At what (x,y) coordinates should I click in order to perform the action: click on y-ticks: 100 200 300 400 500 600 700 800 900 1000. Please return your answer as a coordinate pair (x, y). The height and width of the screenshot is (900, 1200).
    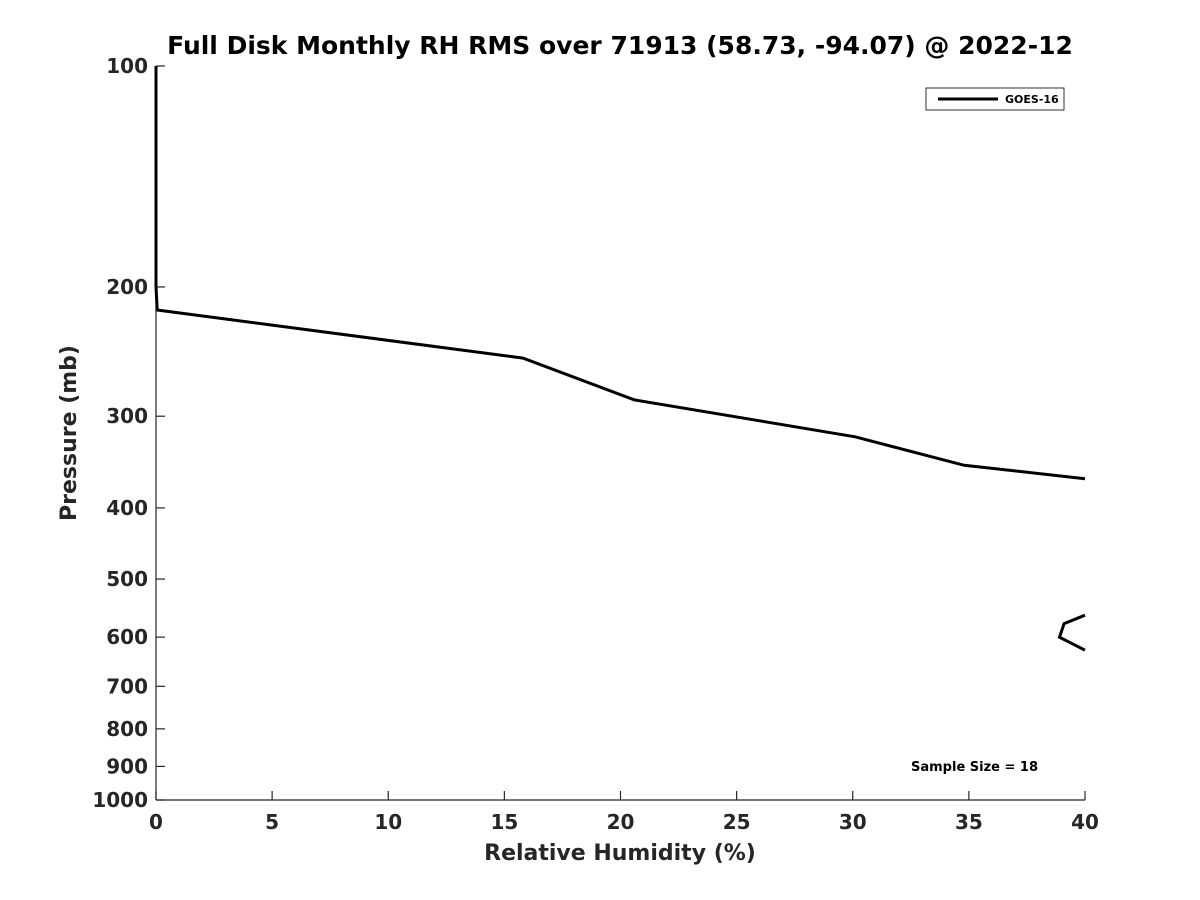
    Looking at the image, I should click on (128, 433).